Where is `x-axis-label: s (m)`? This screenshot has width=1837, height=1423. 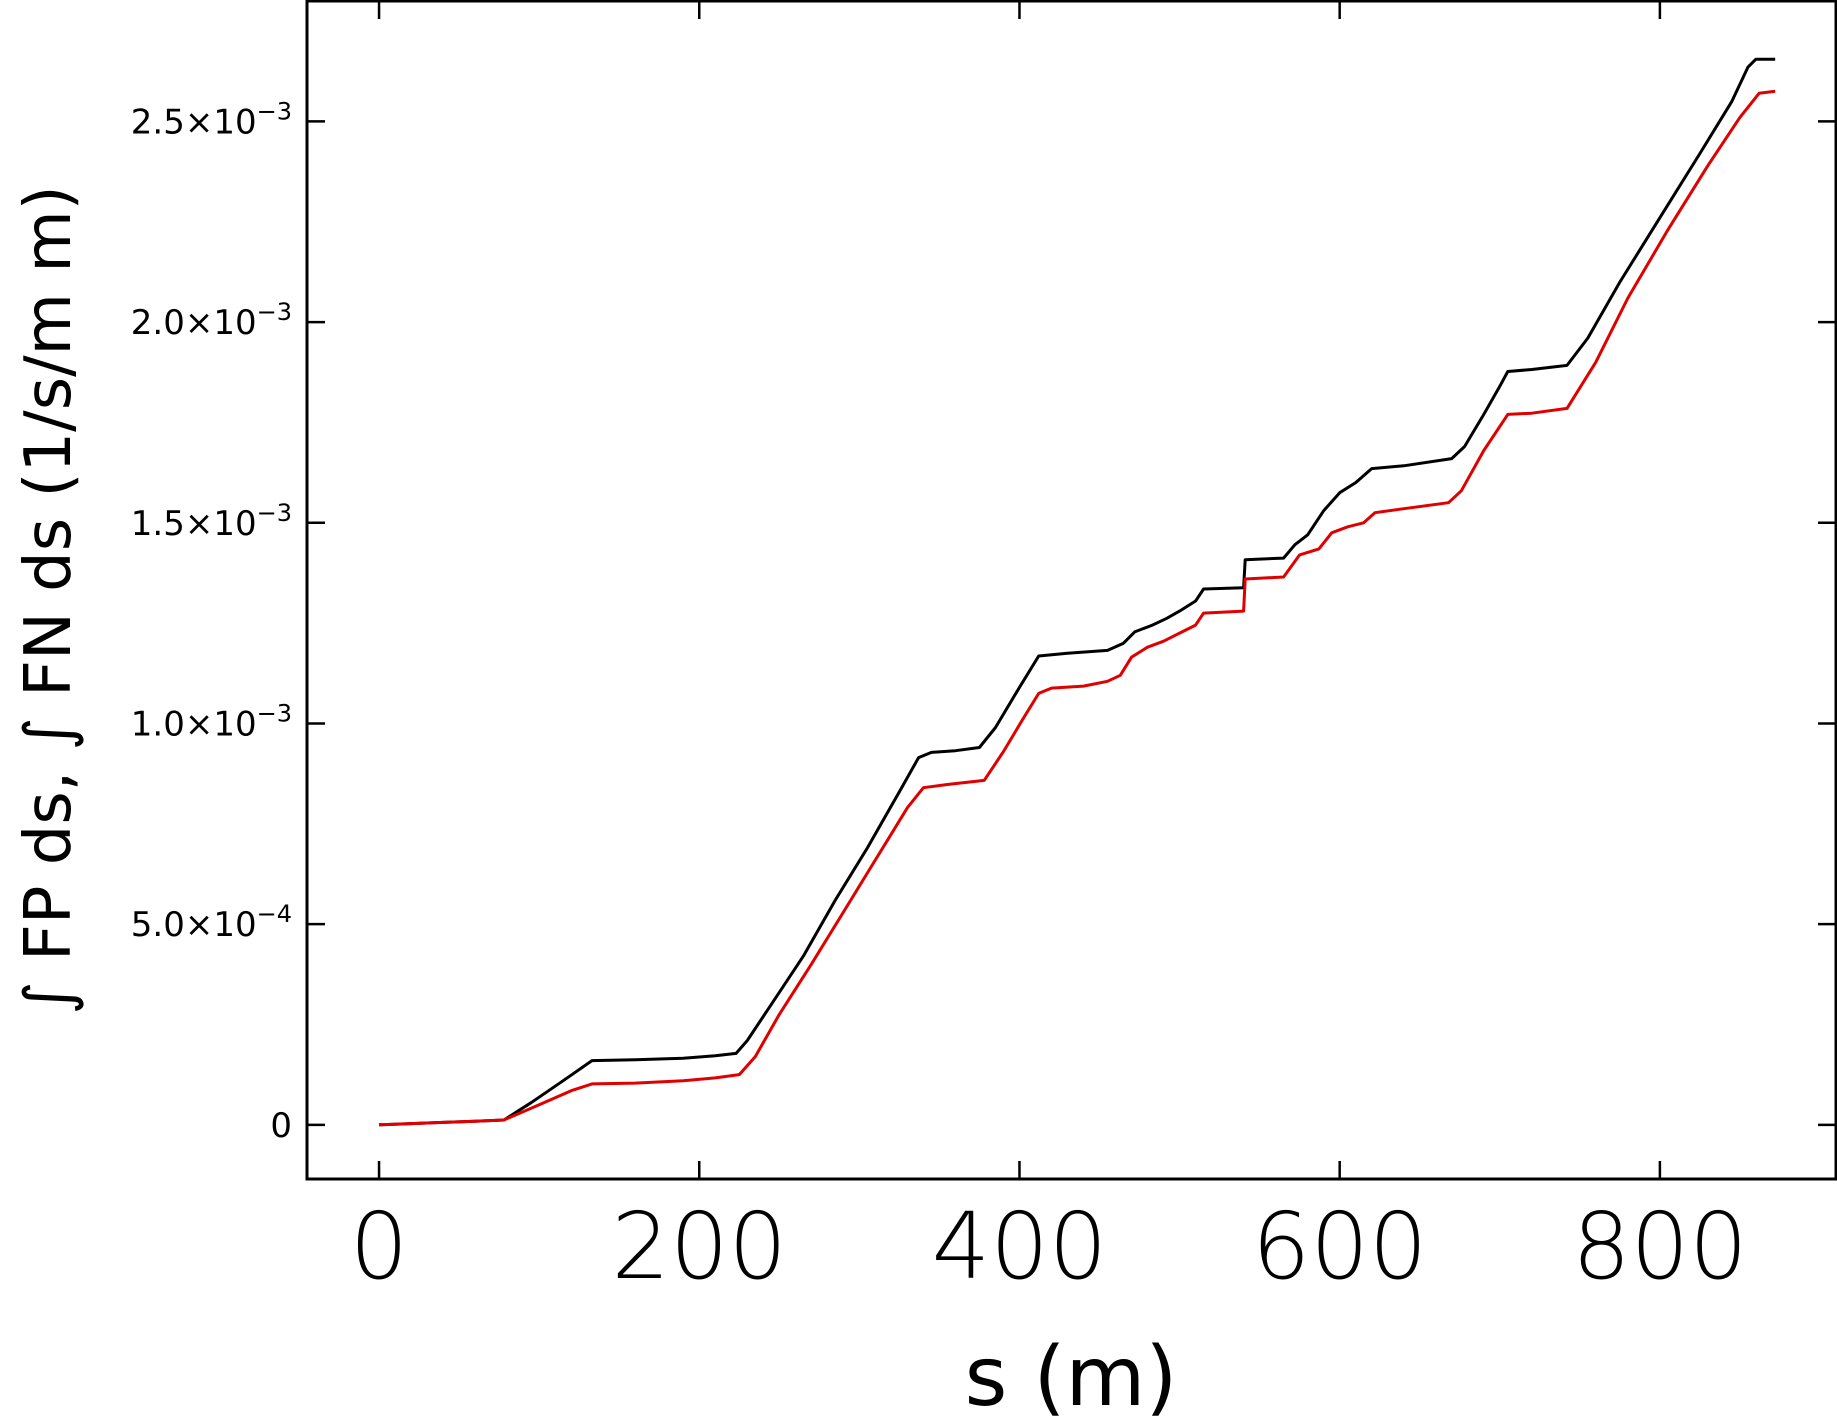
x-axis-label: s (m) is located at coordinates (1071, 1376).